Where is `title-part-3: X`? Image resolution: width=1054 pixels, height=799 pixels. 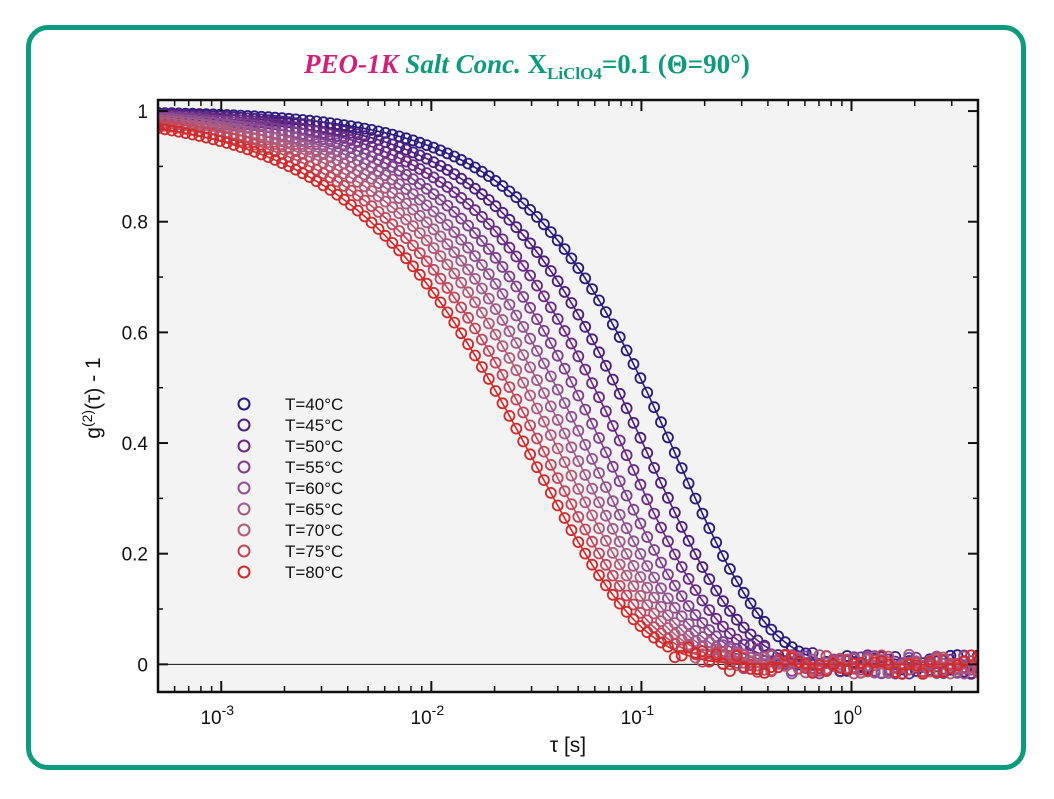
title-part-3: X is located at coordinates (538, 64).